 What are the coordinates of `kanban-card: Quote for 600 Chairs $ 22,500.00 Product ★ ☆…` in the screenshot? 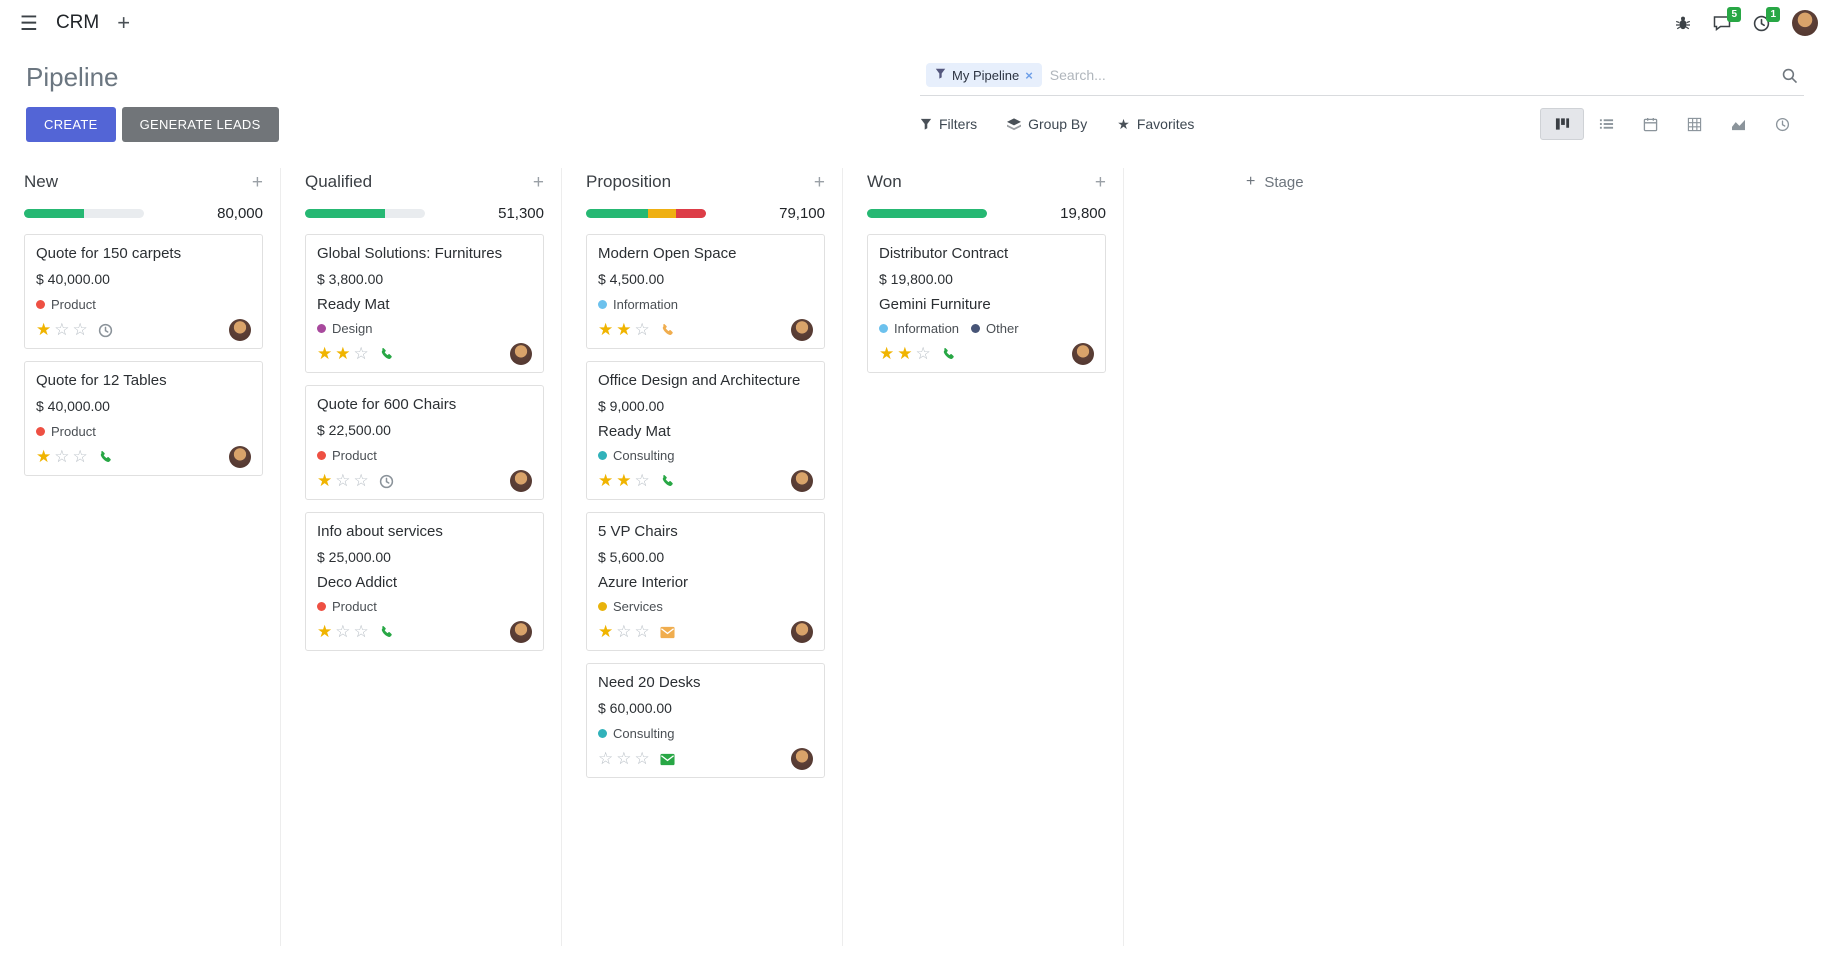 It's located at (424, 442).